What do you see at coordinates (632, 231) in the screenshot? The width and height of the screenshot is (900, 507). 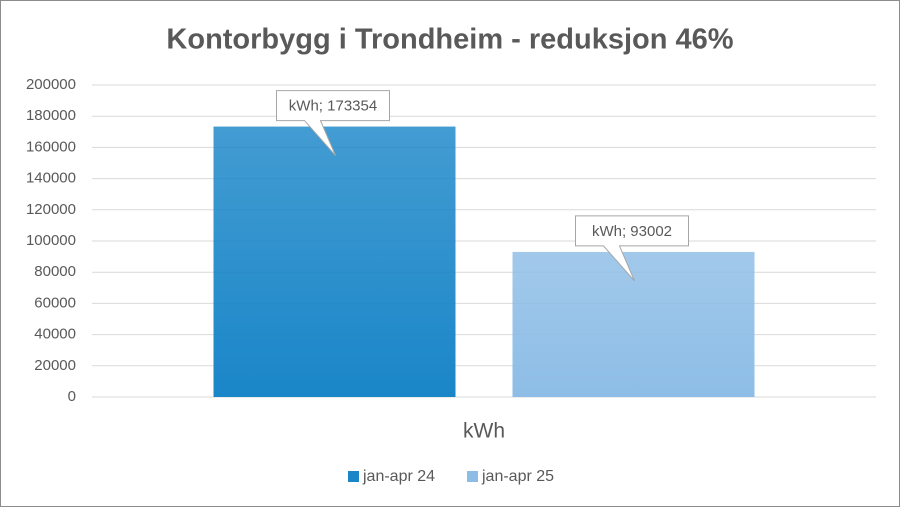 I see `data-label: kWh; 93002` at bounding box center [632, 231].